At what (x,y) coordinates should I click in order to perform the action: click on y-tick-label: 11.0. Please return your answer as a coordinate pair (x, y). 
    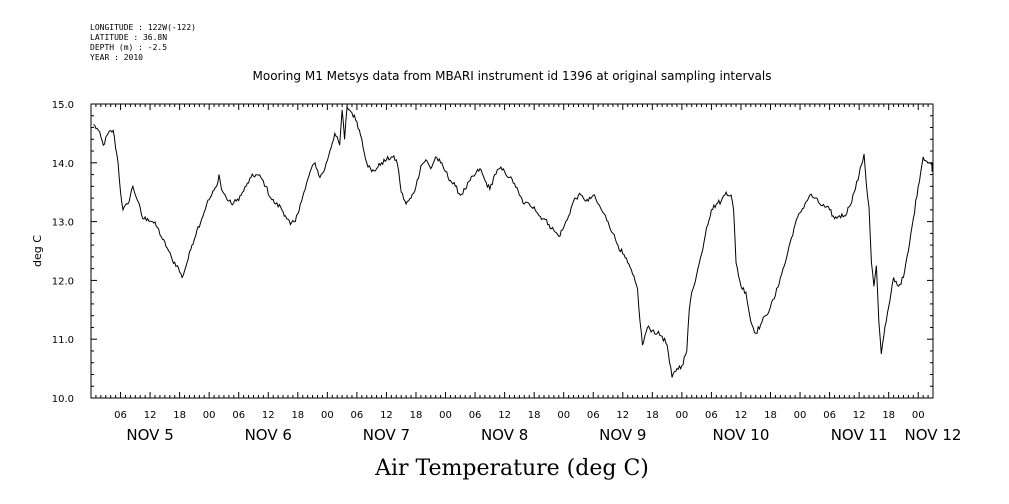
    Looking at the image, I should click on (63, 340).